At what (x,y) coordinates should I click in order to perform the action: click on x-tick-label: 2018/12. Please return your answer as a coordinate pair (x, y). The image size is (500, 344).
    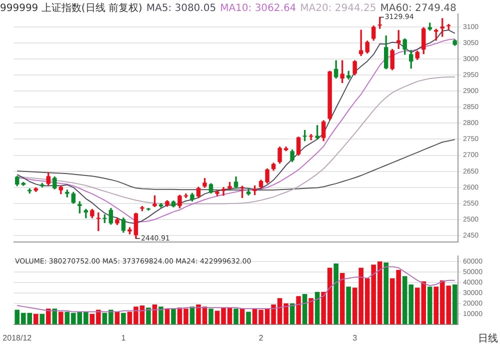
    Looking at the image, I should click on (17, 337).